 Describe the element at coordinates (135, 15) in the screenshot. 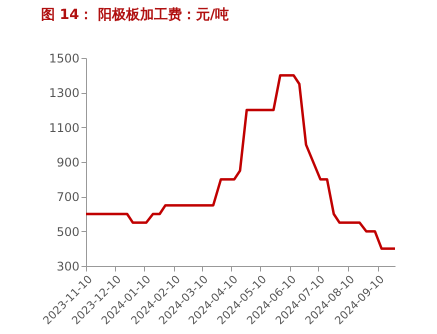

I see `chart-title: 图 14： 阳极板加工费：元/吨` at that location.